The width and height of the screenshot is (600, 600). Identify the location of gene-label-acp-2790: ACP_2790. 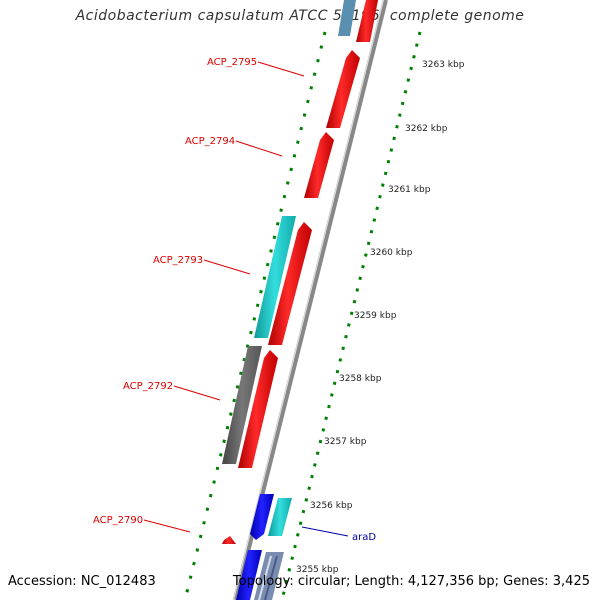
(118, 520).